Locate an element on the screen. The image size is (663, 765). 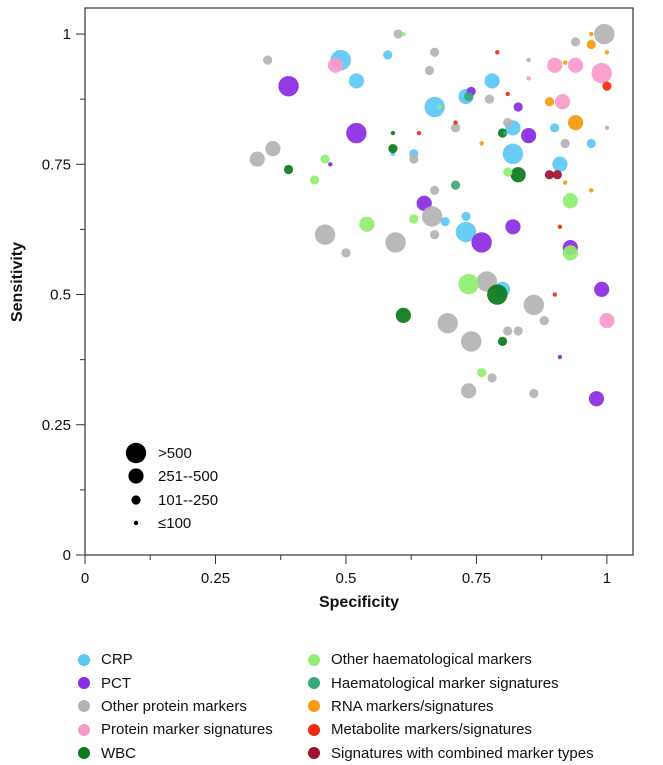
legend-item-3: Protein marker signatures is located at coordinates (193, 729).